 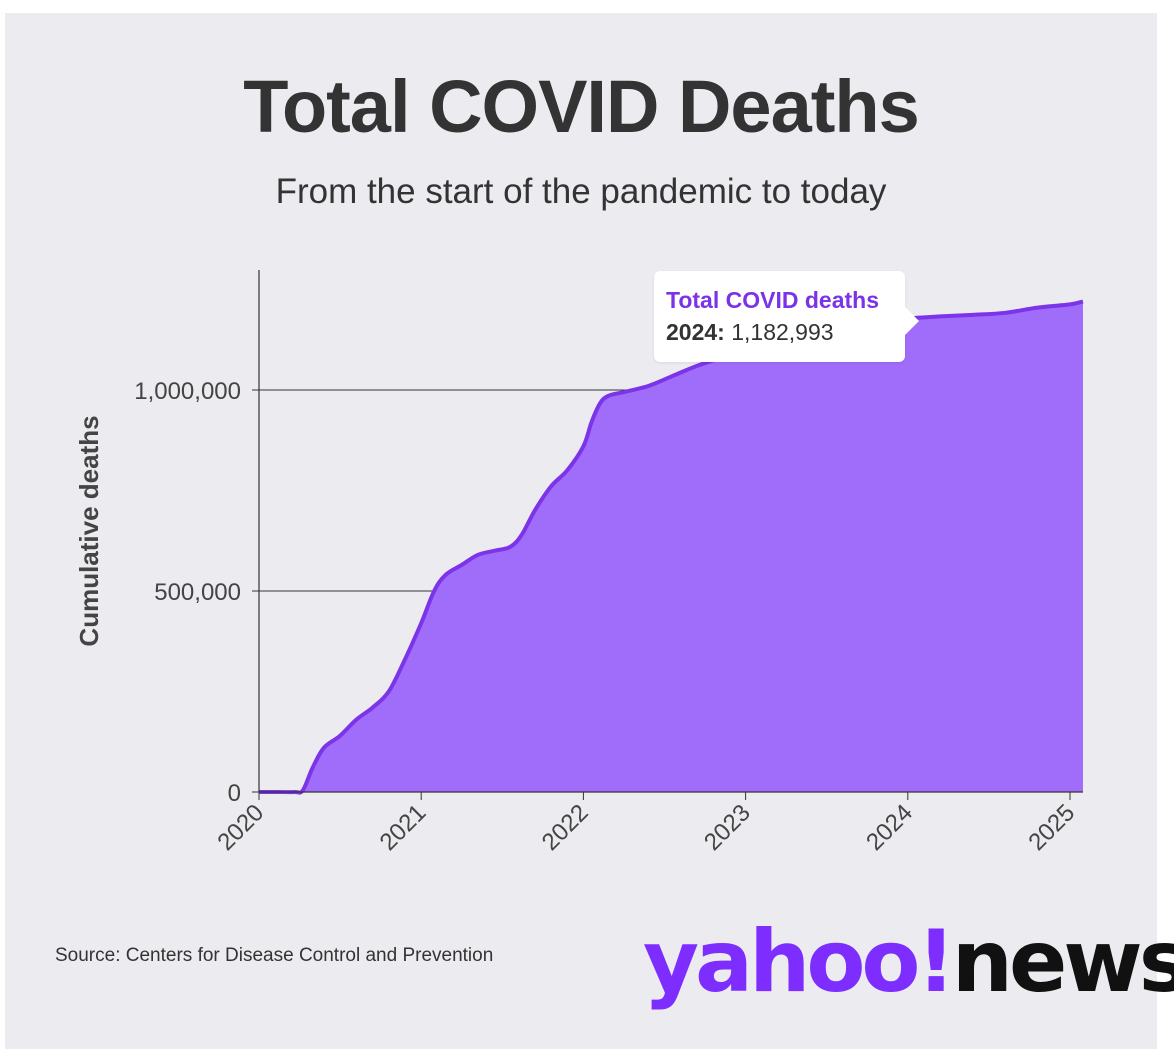 What do you see at coordinates (889, 827) in the screenshot?
I see `x-tick-label: 2024` at bounding box center [889, 827].